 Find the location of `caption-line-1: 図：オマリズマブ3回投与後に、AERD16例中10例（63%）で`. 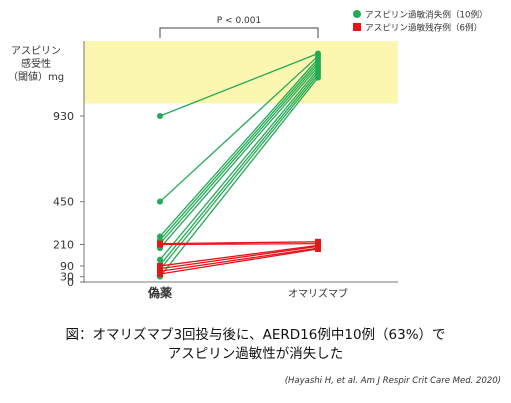

caption-line-1: 図：オマリズマブ3回投与後に、AERD16例中10例（63%）で is located at coordinates (255, 335).